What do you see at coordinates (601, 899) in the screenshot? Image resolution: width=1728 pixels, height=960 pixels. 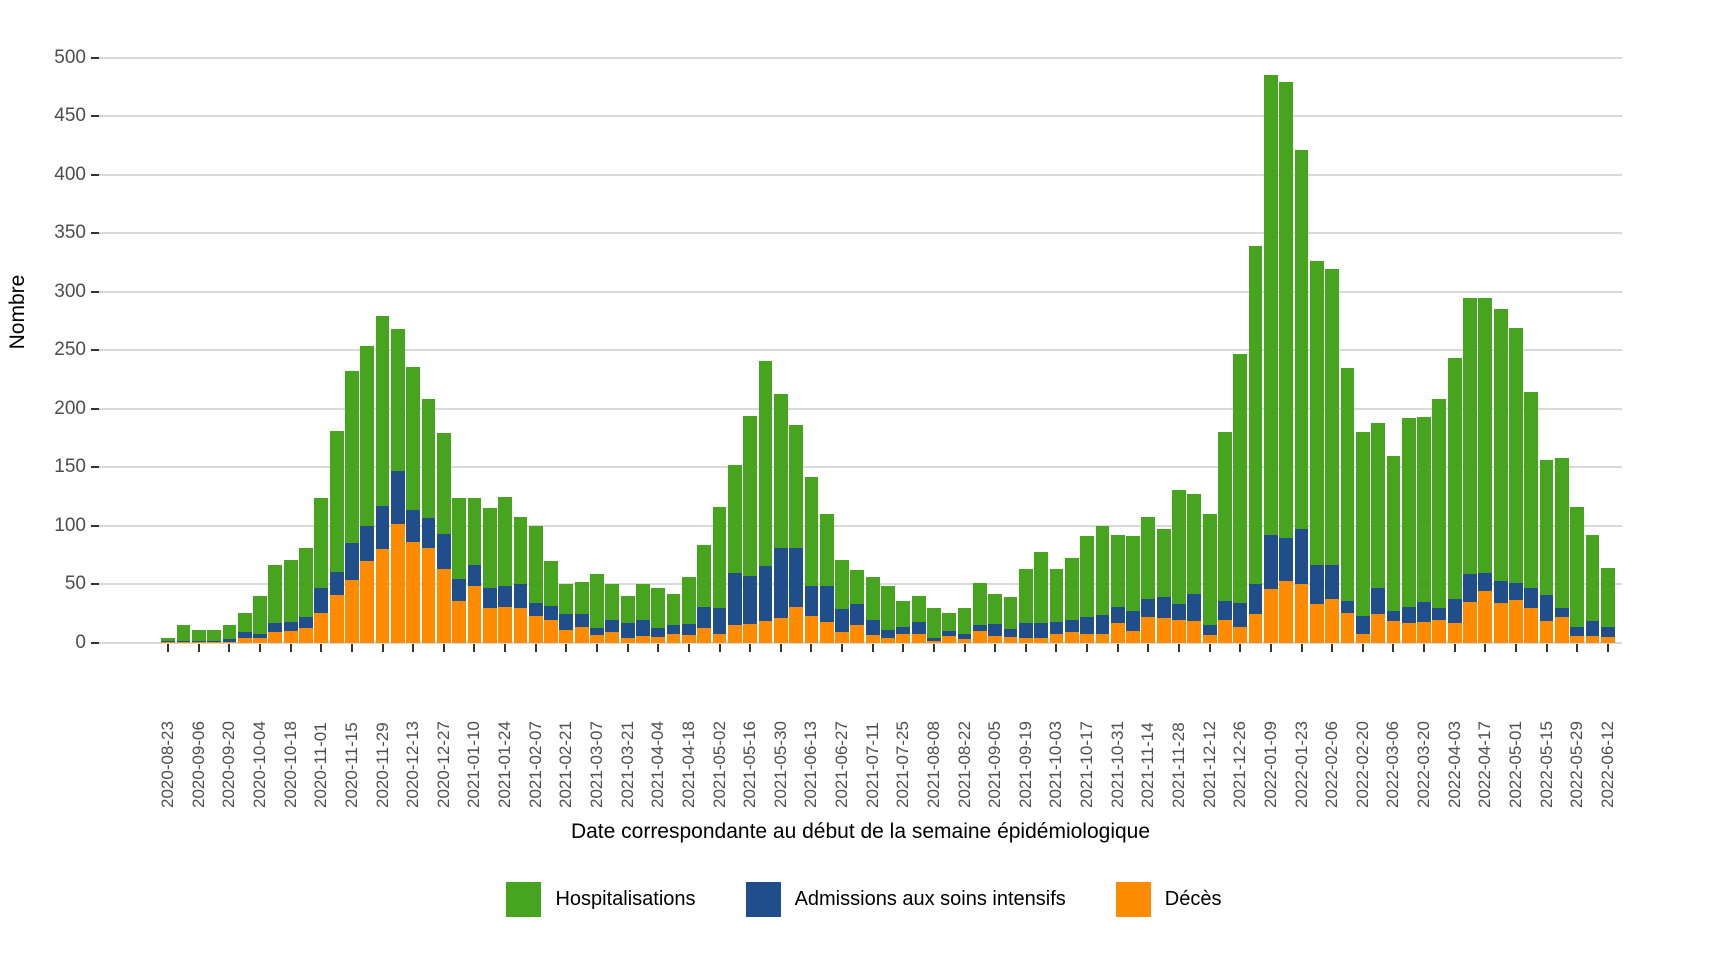 I see `legend-item: Hospitalisations` at bounding box center [601, 899].